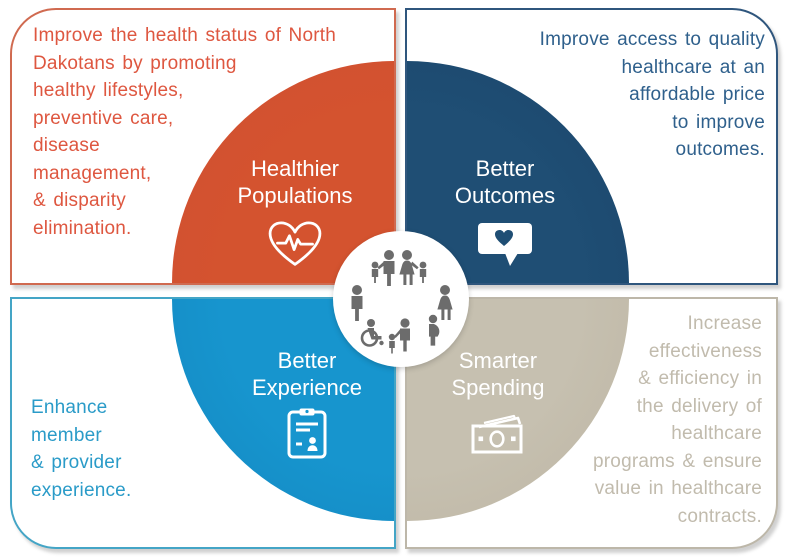 This screenshot has height=560, width=800. I want to click on group-better-experience: Better Experience, so click(307, 403).